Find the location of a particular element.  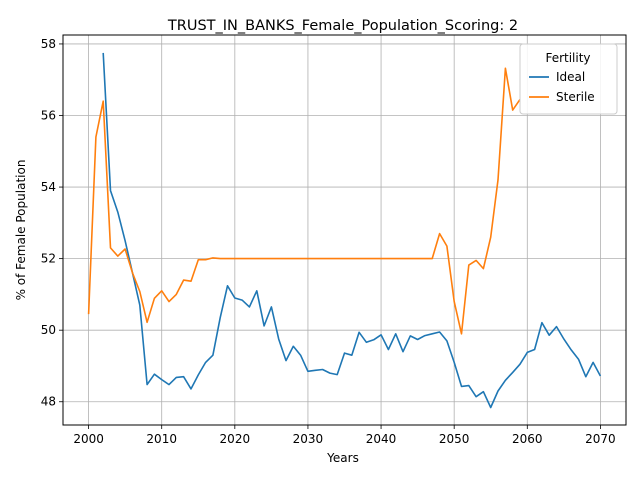

legend-title: Fertility is located at coordinates (567, 58).